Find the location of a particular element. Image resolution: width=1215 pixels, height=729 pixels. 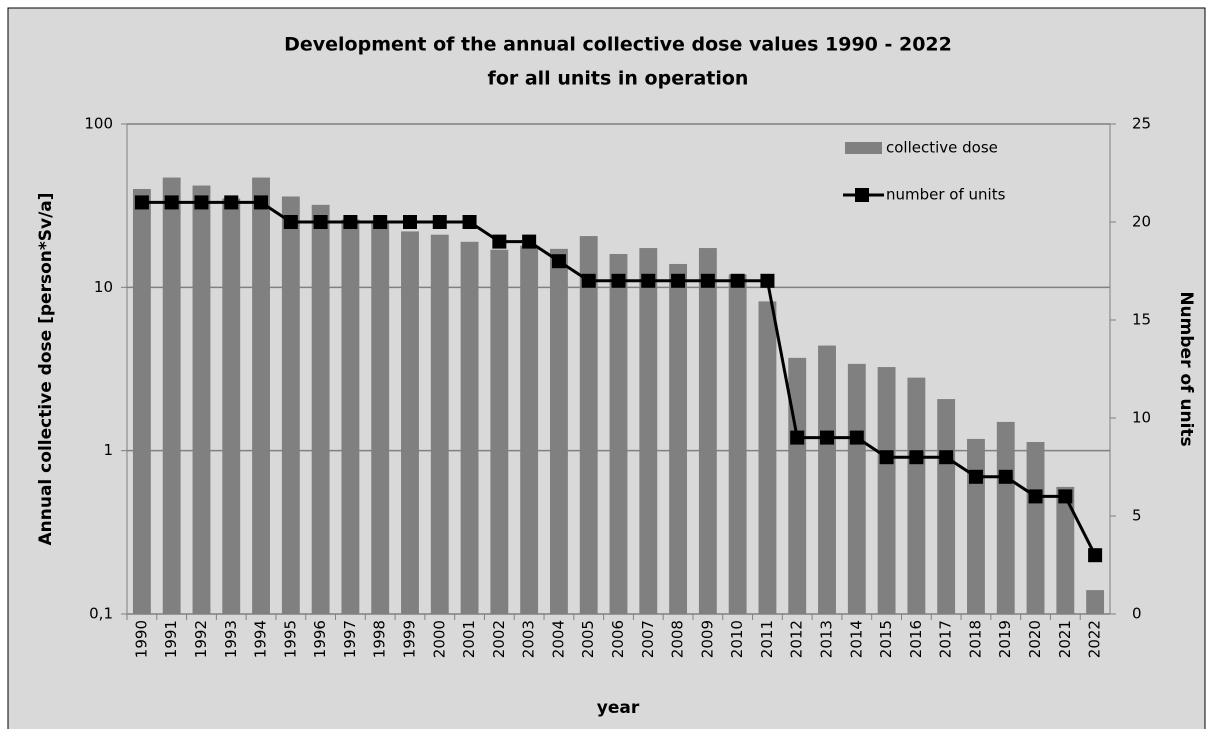

x-tick-label: 2003 is located at coordinates (529, 639).